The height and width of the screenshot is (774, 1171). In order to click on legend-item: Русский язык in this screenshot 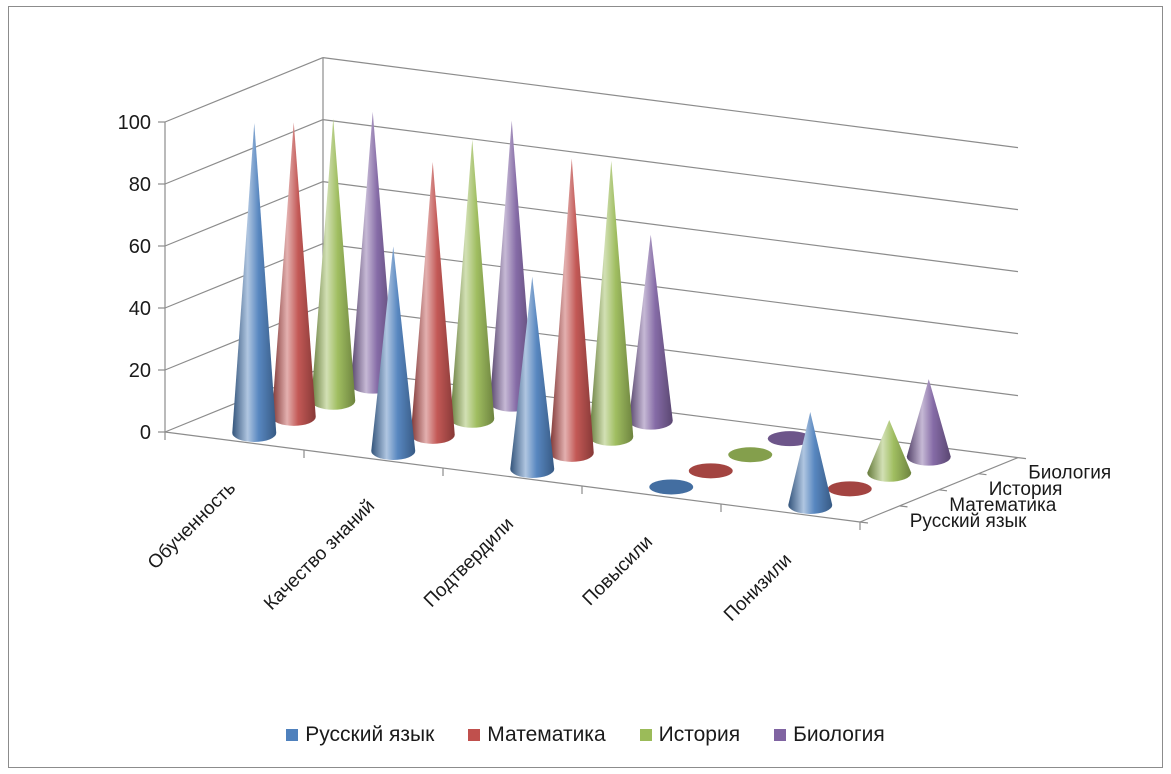, I will do `click(360, 735)`.